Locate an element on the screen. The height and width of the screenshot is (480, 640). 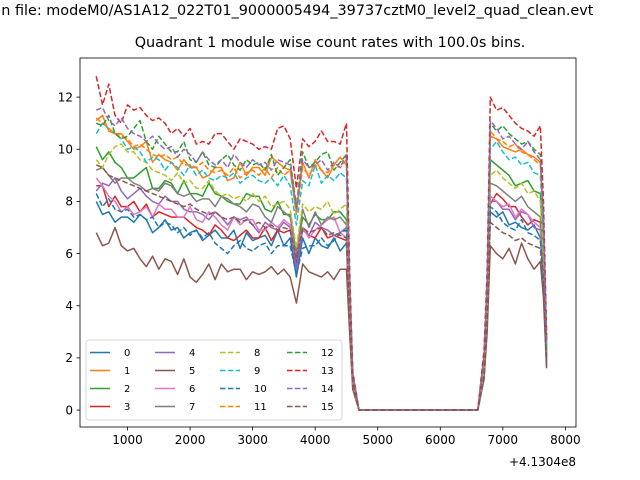
x-tick-label: 7000 is located at coordinates (503, 440).